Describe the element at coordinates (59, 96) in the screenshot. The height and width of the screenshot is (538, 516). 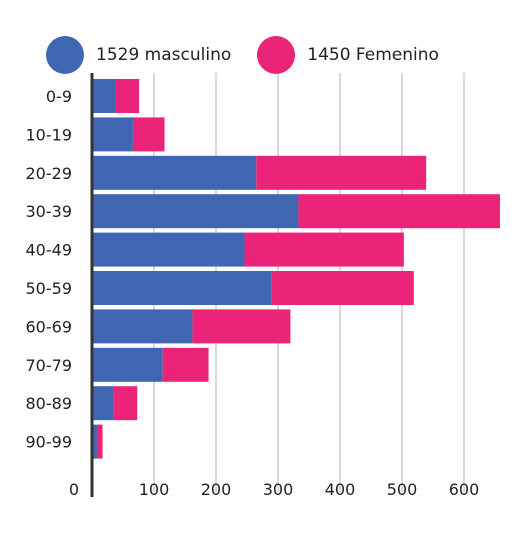
I see `y-tick-label: 0-9` at that location.